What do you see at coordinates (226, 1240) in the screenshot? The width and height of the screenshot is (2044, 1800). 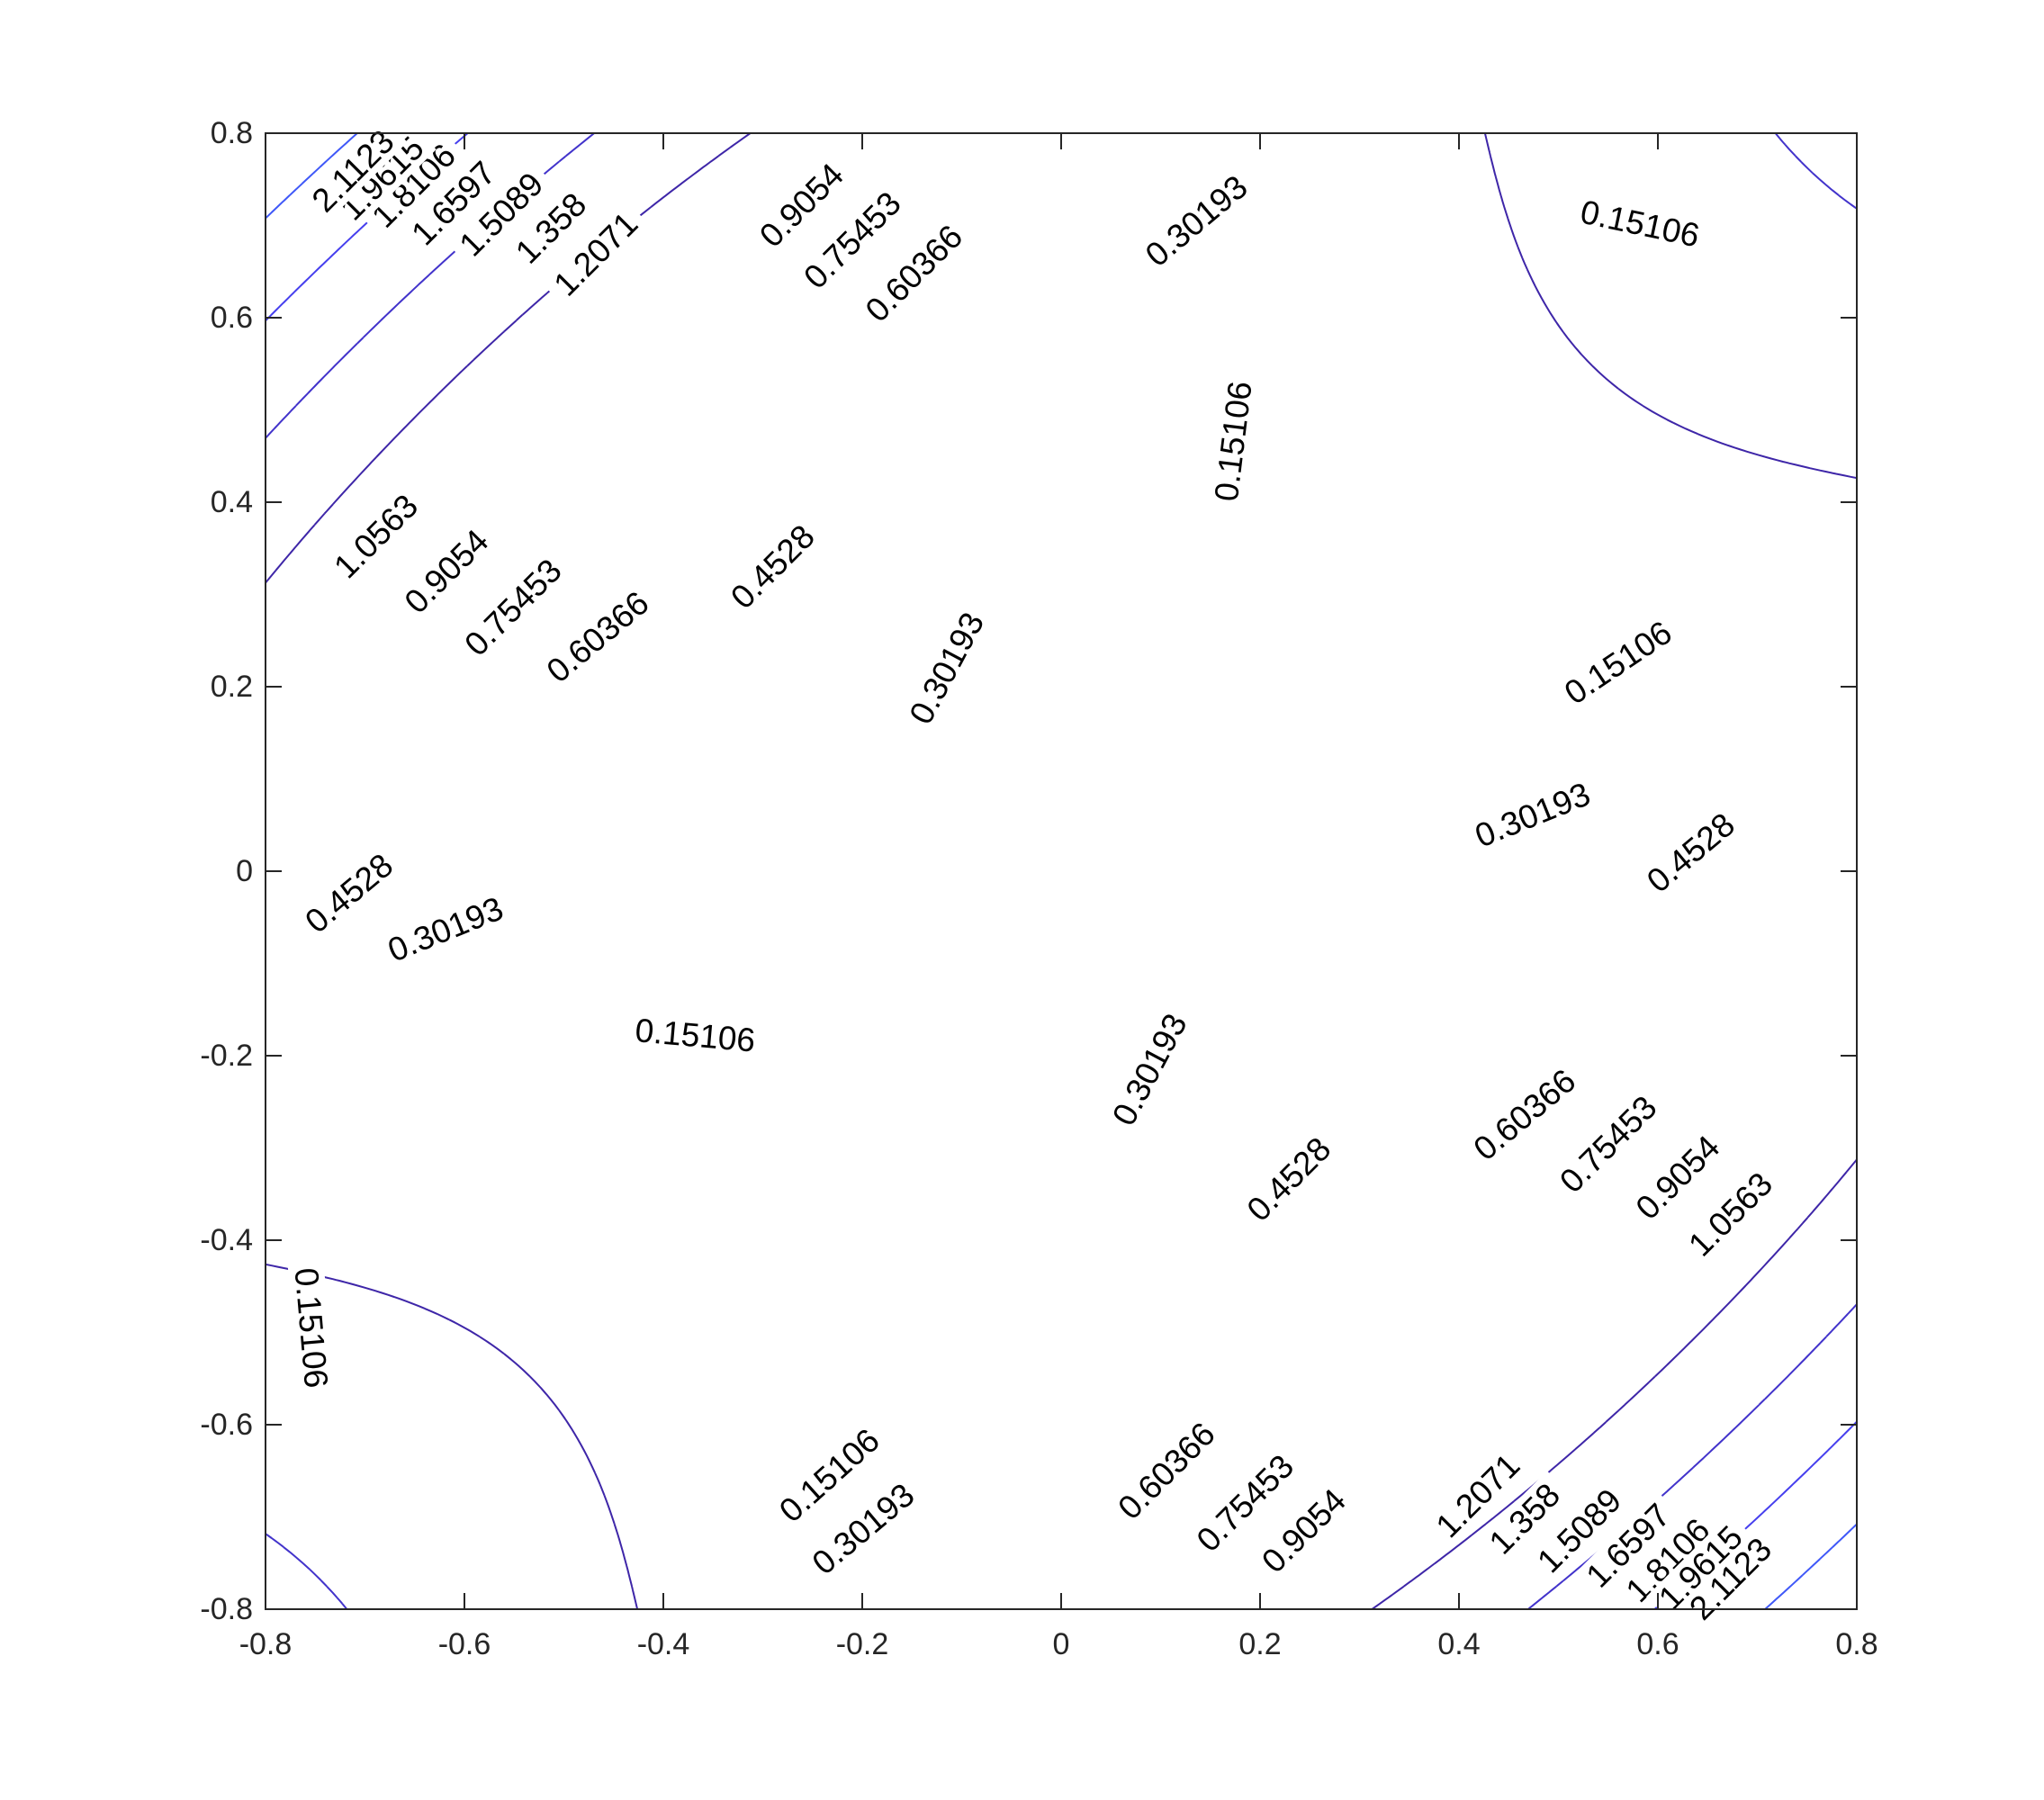 I see `y-tick-label: -0.4` at bounding box center [226, 1240].